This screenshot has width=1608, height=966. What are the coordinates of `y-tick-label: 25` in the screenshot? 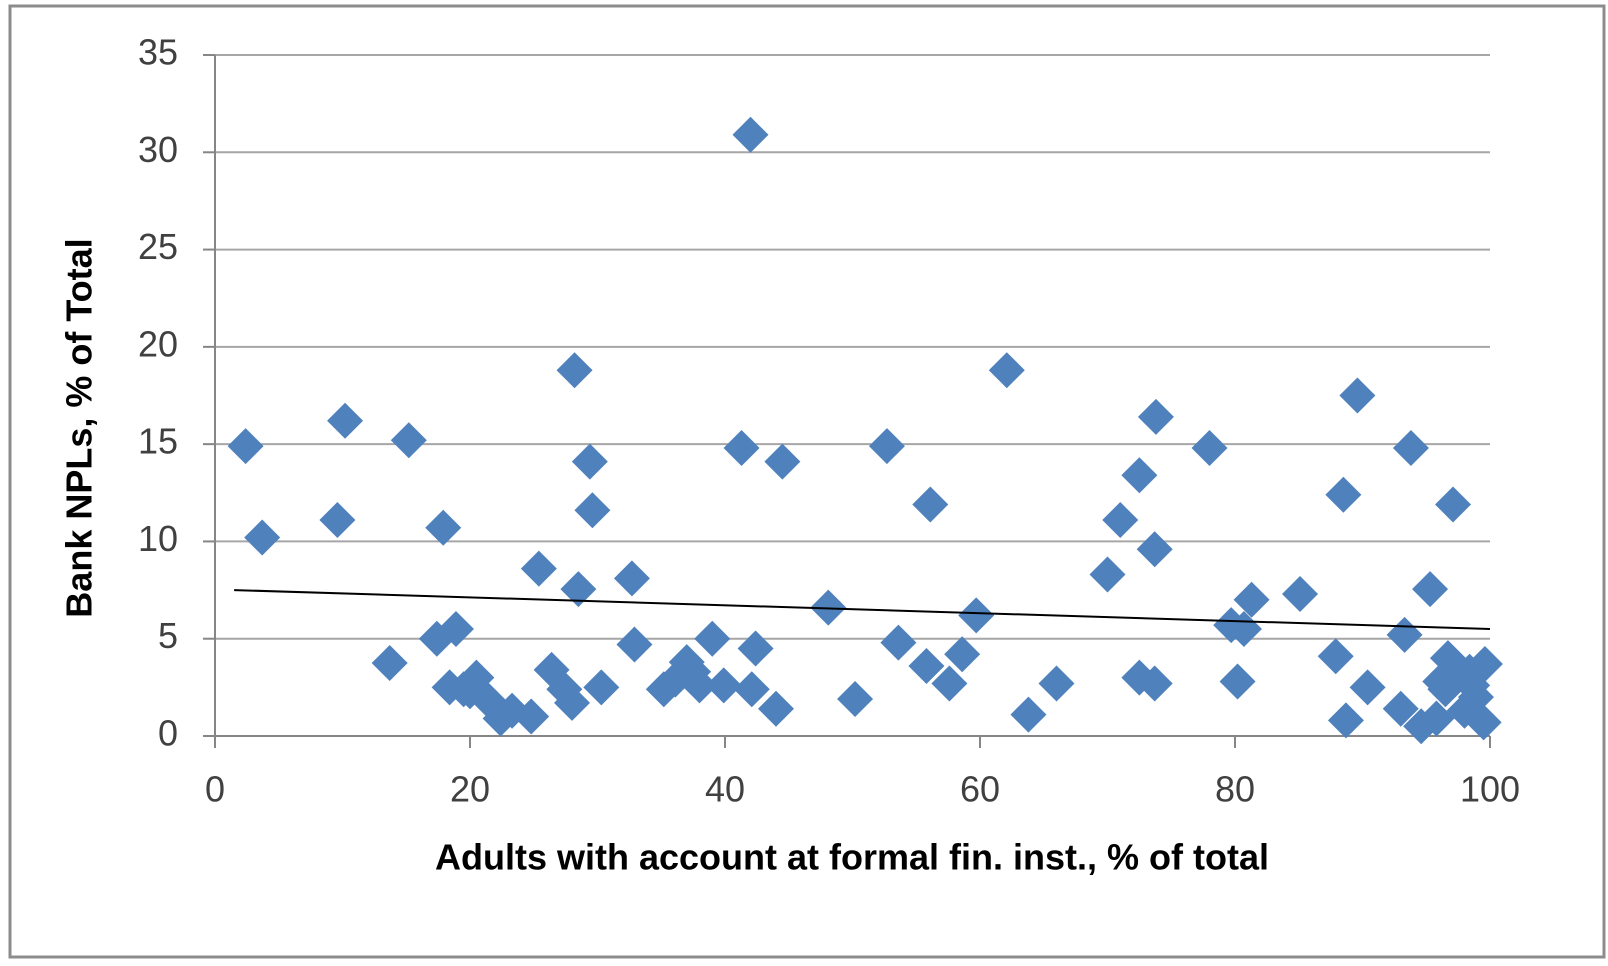 It's located at (158, 246).